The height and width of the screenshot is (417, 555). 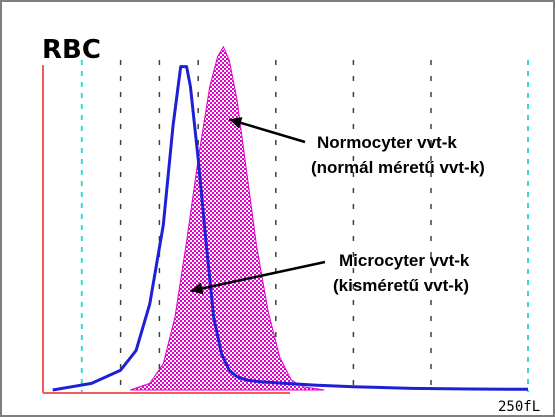 I want to click on annotation-text: (kisméretű vvt-k), so click(x=401, y=285).